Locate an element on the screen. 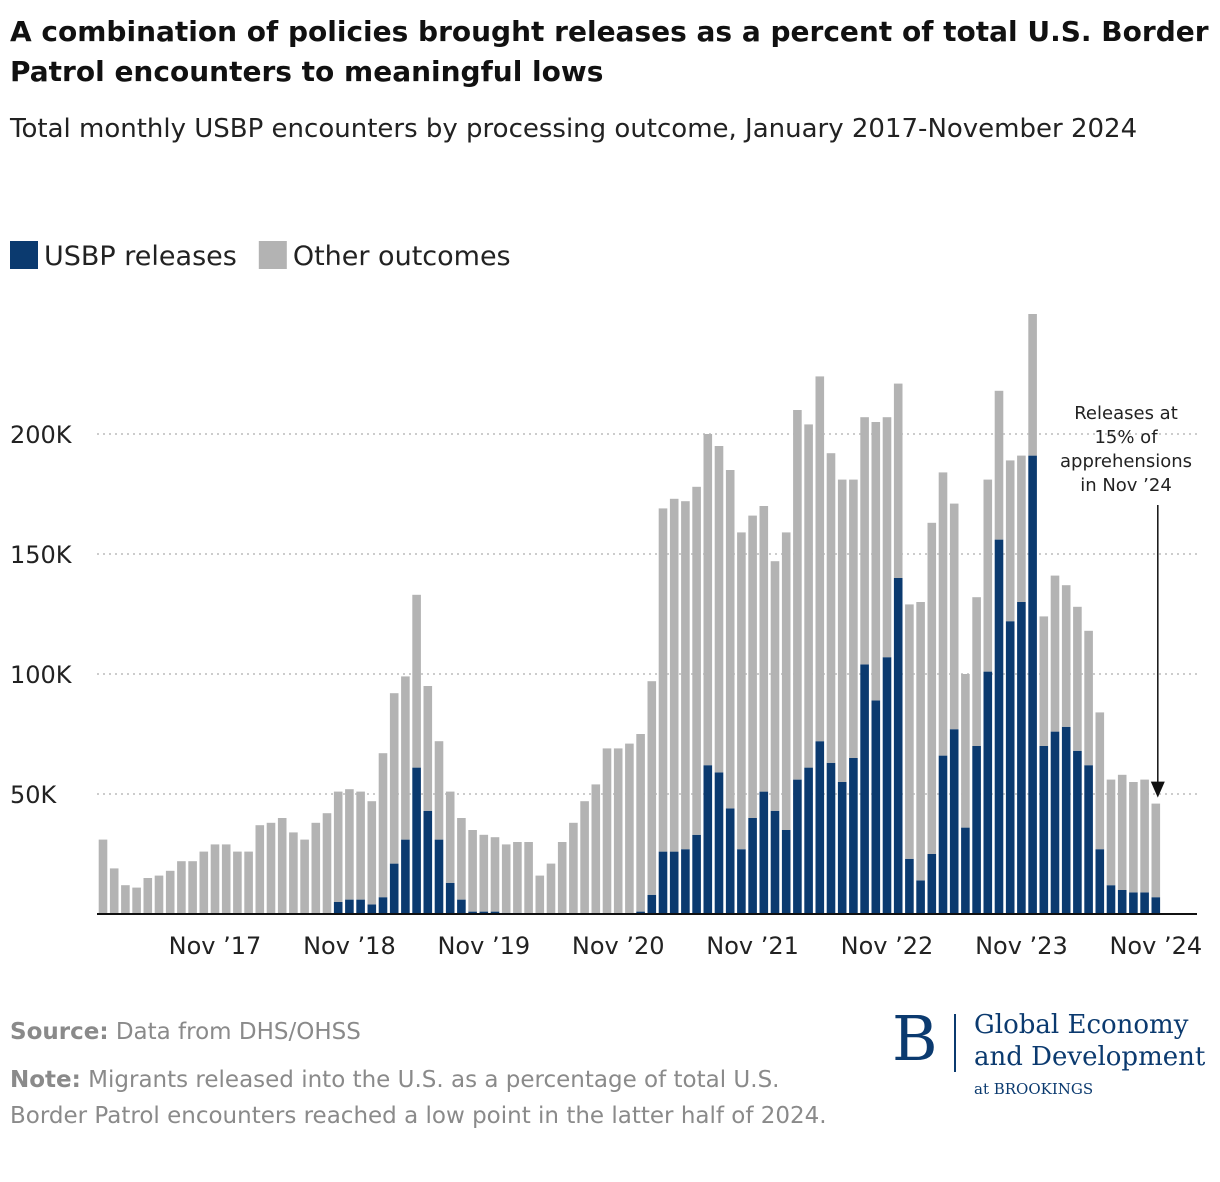  annotation-arrowhead is located at coordinates (1157, 789).